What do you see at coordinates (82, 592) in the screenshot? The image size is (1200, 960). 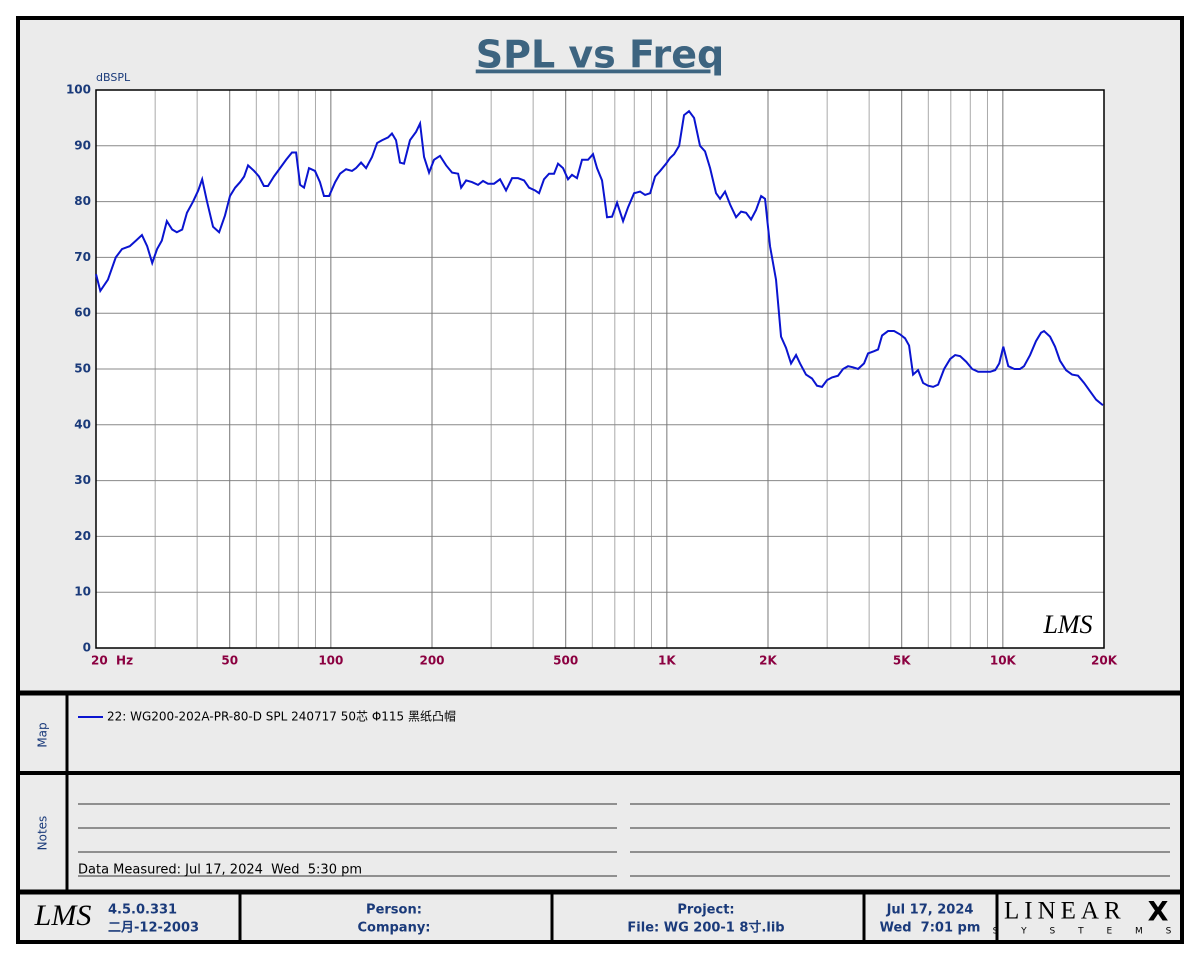 I see `y-tick-label: 10` at bounding box center [82, 592].